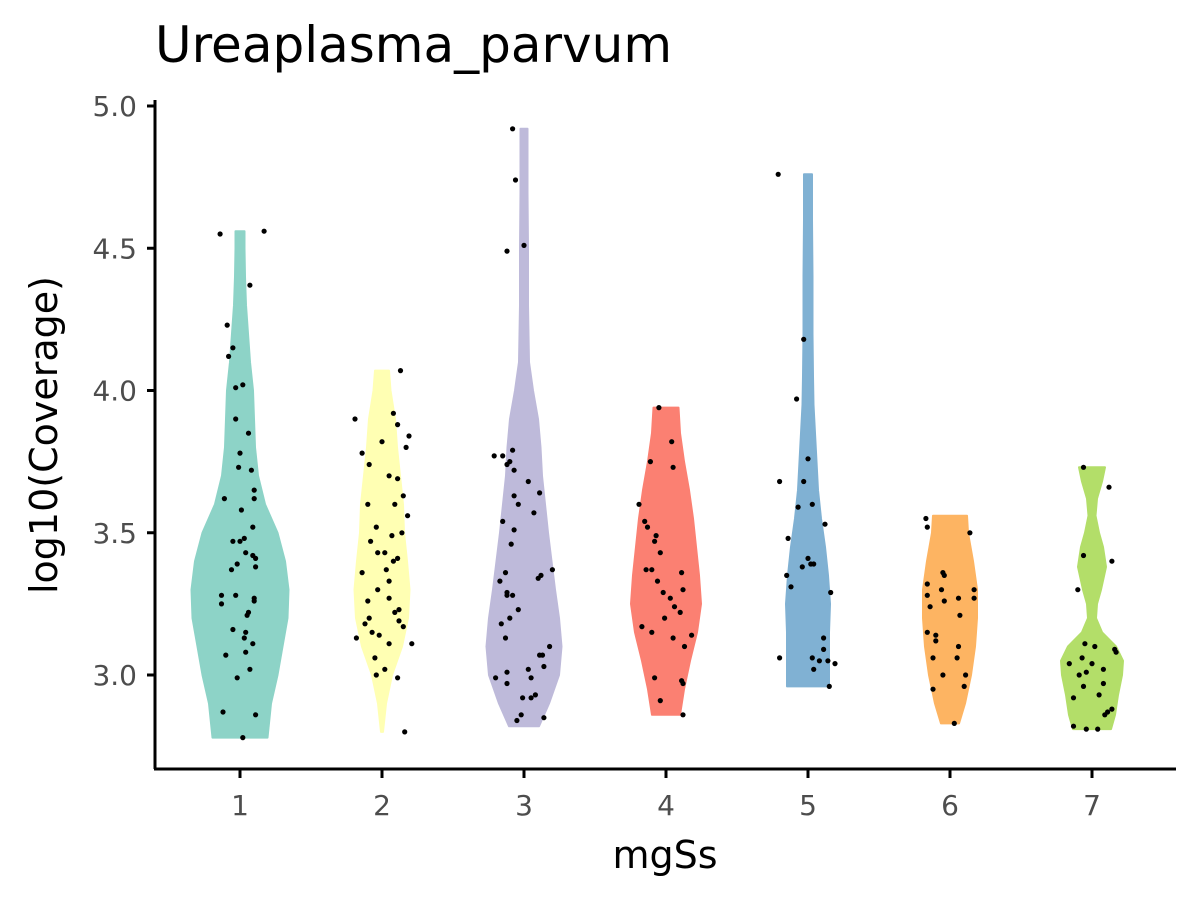 The width and height of the screenshot is (1200, 900). What do you see at coordinates (808, 805) in the screenshot?
I see `x-tick-label: 5` at bounding box center [808, 805].